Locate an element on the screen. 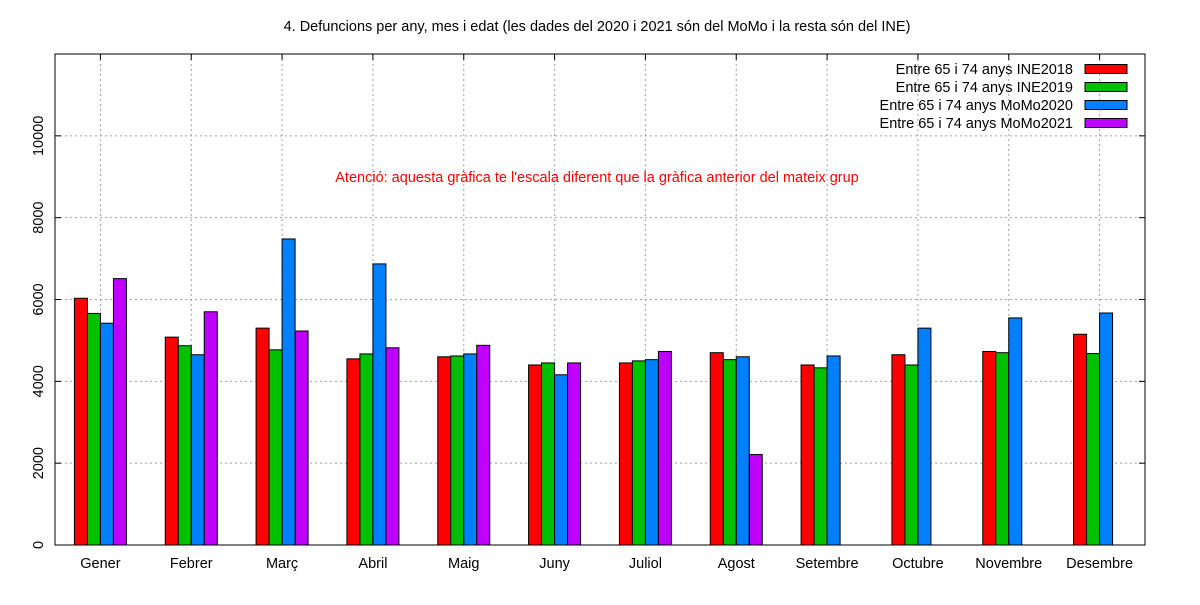 This screenshot has height=605, width=1200. x-tick-label: Juliol is located at coordinates (645, 564).